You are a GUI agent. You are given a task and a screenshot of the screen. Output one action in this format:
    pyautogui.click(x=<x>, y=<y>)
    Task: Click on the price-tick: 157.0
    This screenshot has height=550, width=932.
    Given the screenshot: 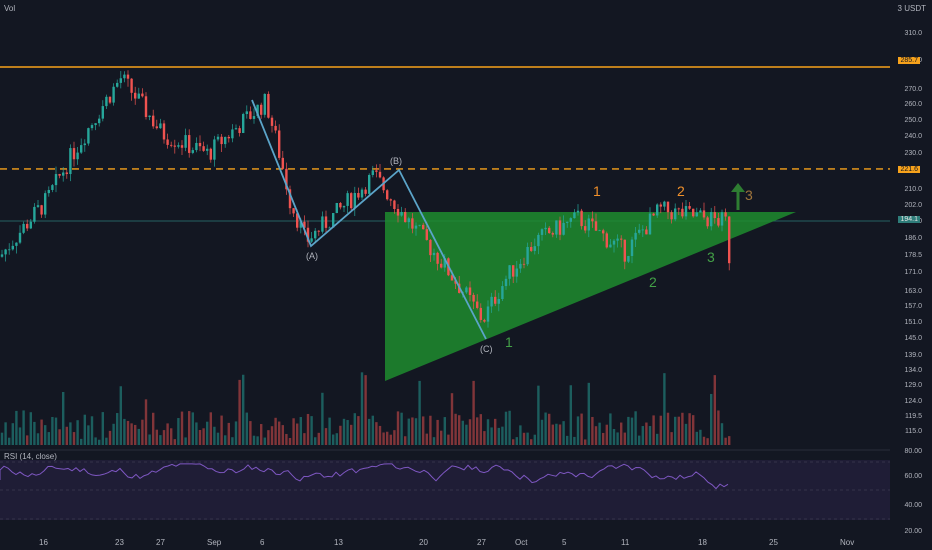 What is the action you would take?
    pyautogui.click(x=913, y=307)
    